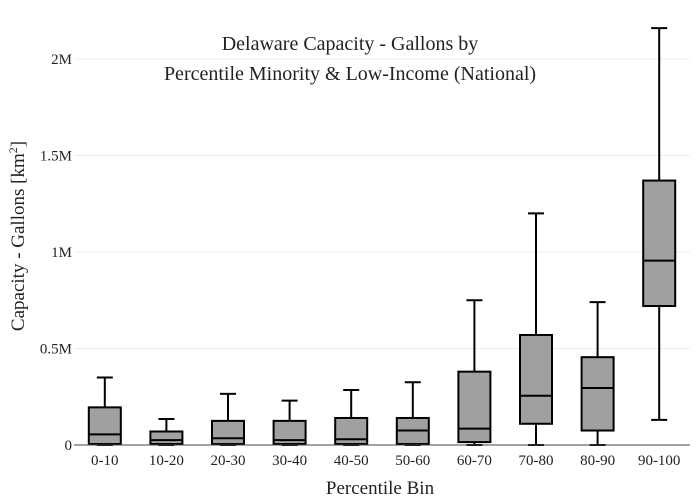  Describe the element at coordinates (380, 488) in the screenshot. I see `x-axis-title: Percentile Bin` at that location.